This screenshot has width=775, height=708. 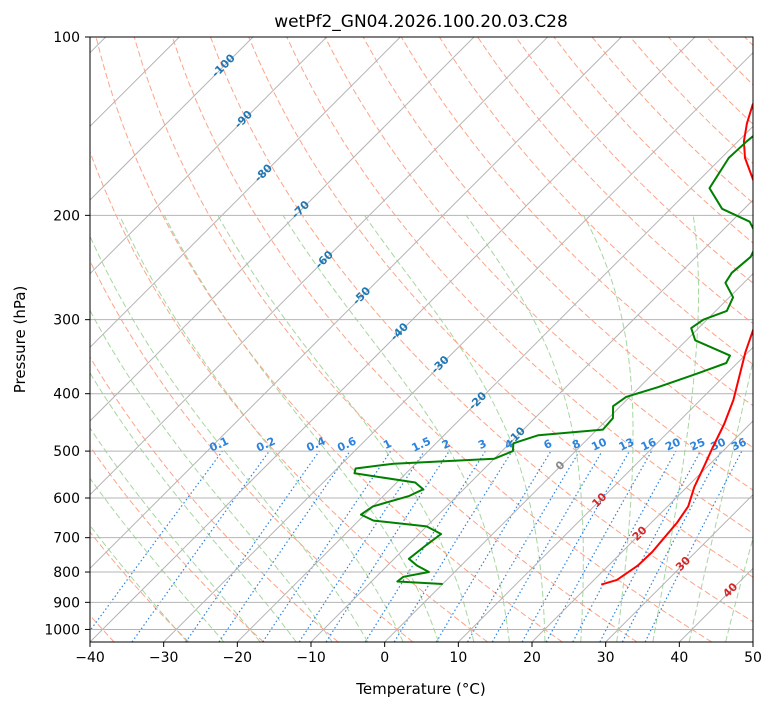 I want to click on mixing-ratio-label: 30, so click(x=719, y=444).